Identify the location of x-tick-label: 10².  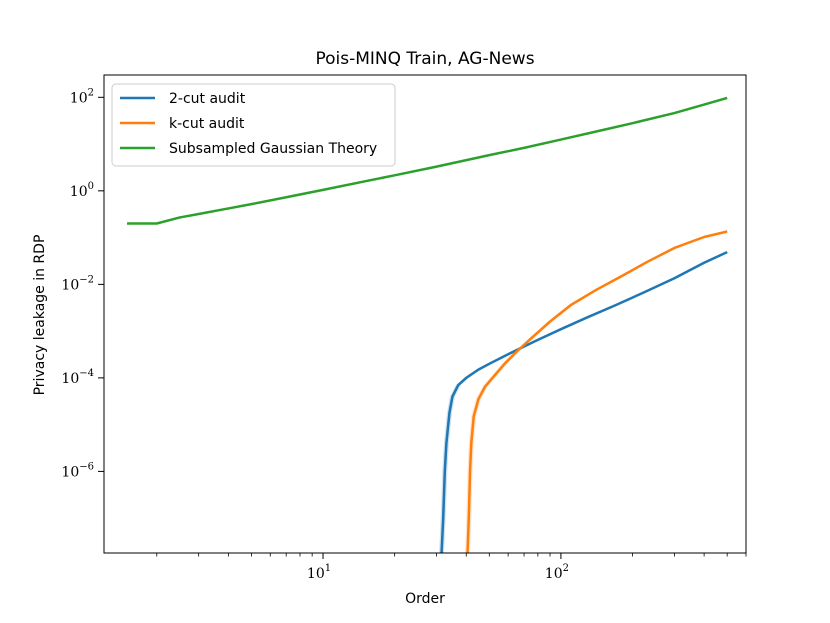
(557, 572).